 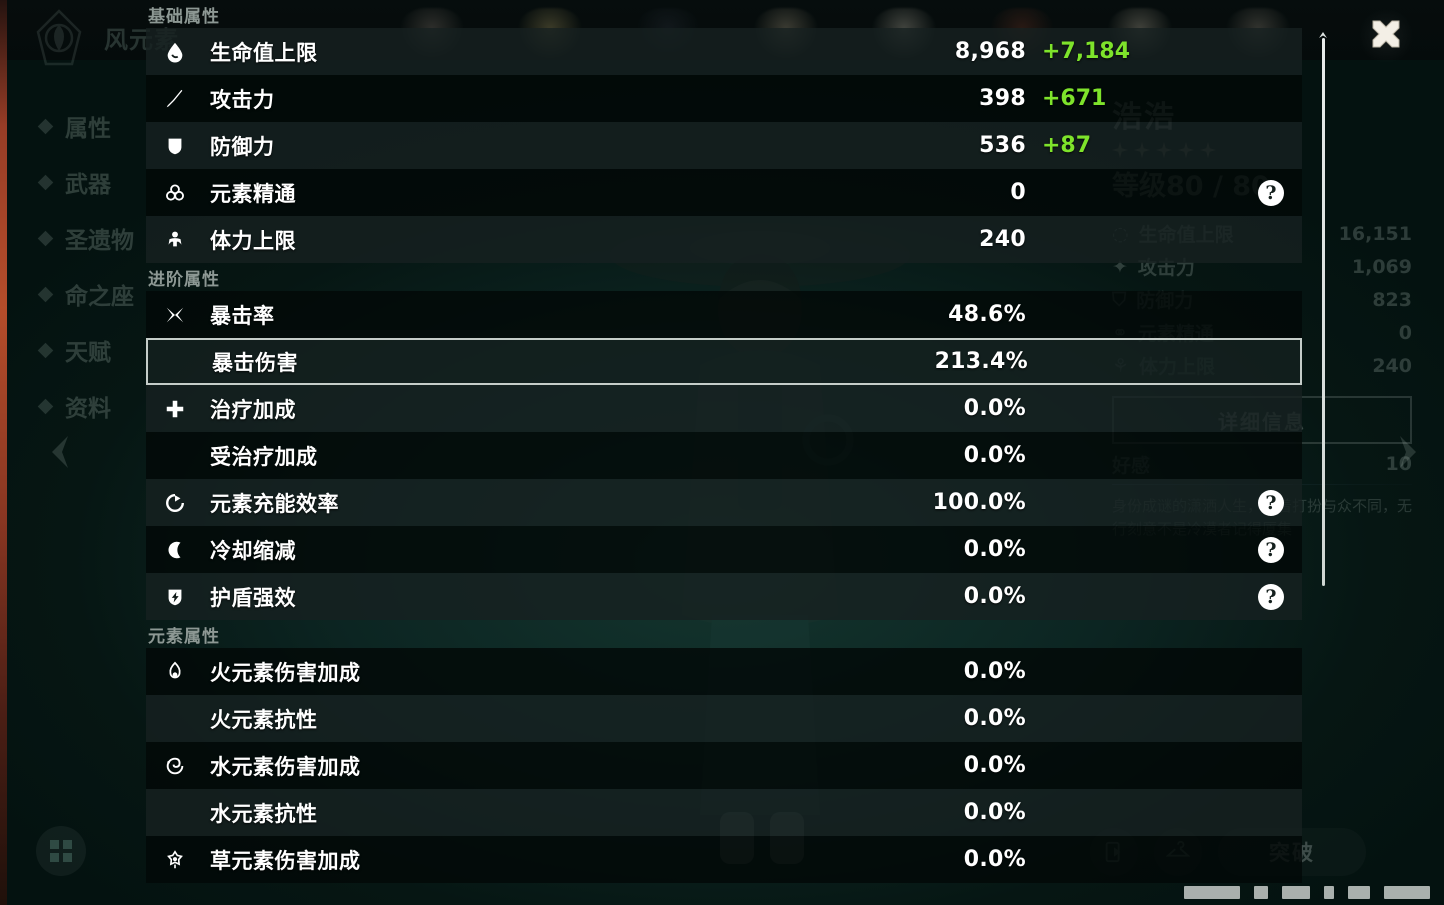 What do you see at coordinates (175, 672) in the screenshot?
I see `pyro-icon` at bounding box center [175, 672].